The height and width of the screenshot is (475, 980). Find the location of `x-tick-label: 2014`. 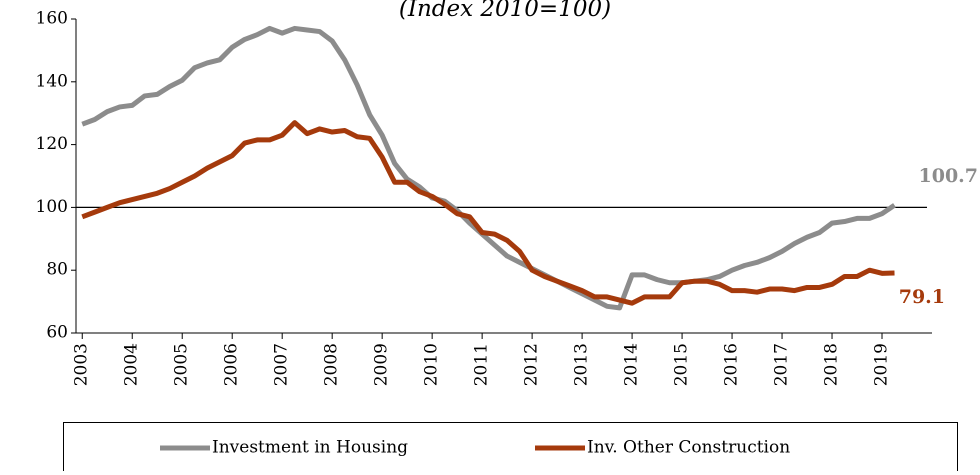

x-tick-label: 2014 is located at coordinates (632, 364).